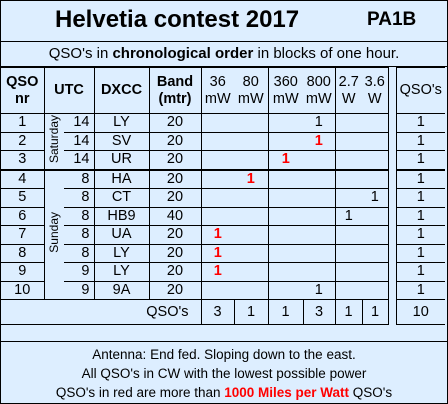 This screenshot has width=448, height=404. I want to click on total-qsos: 10, so click(420, 312).